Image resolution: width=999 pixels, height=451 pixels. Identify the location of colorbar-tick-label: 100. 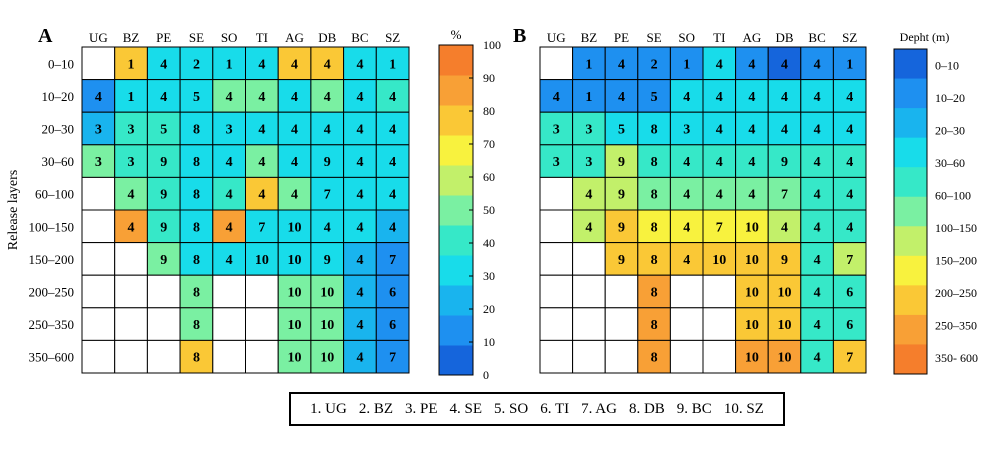
(492, 45).